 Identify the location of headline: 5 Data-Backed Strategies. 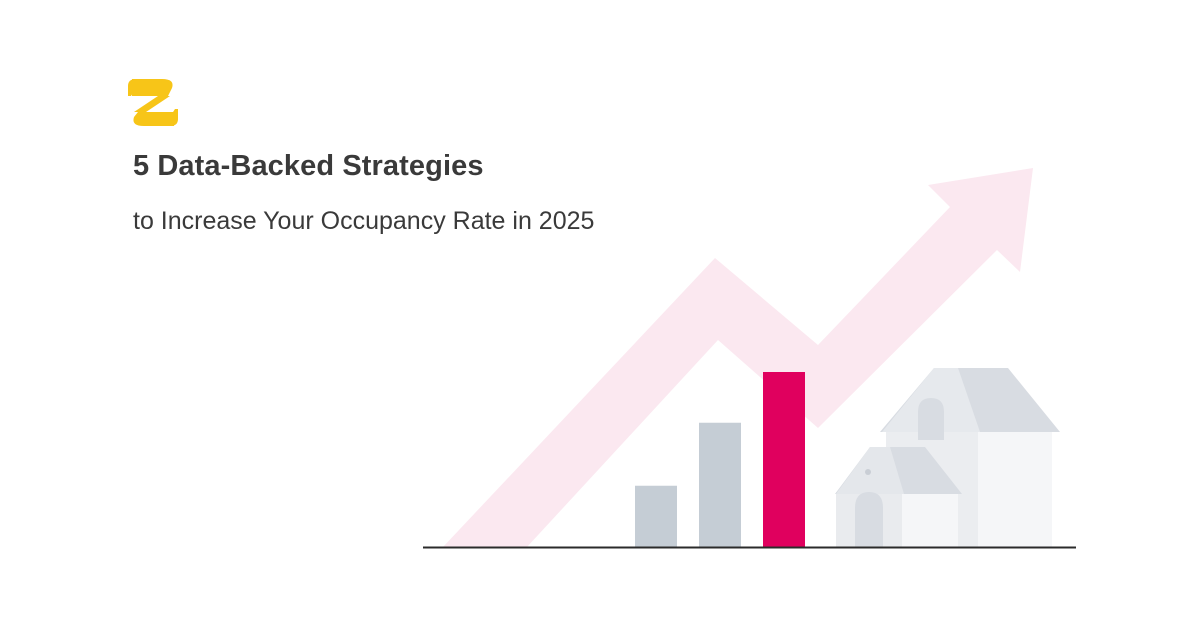
(308, 166).